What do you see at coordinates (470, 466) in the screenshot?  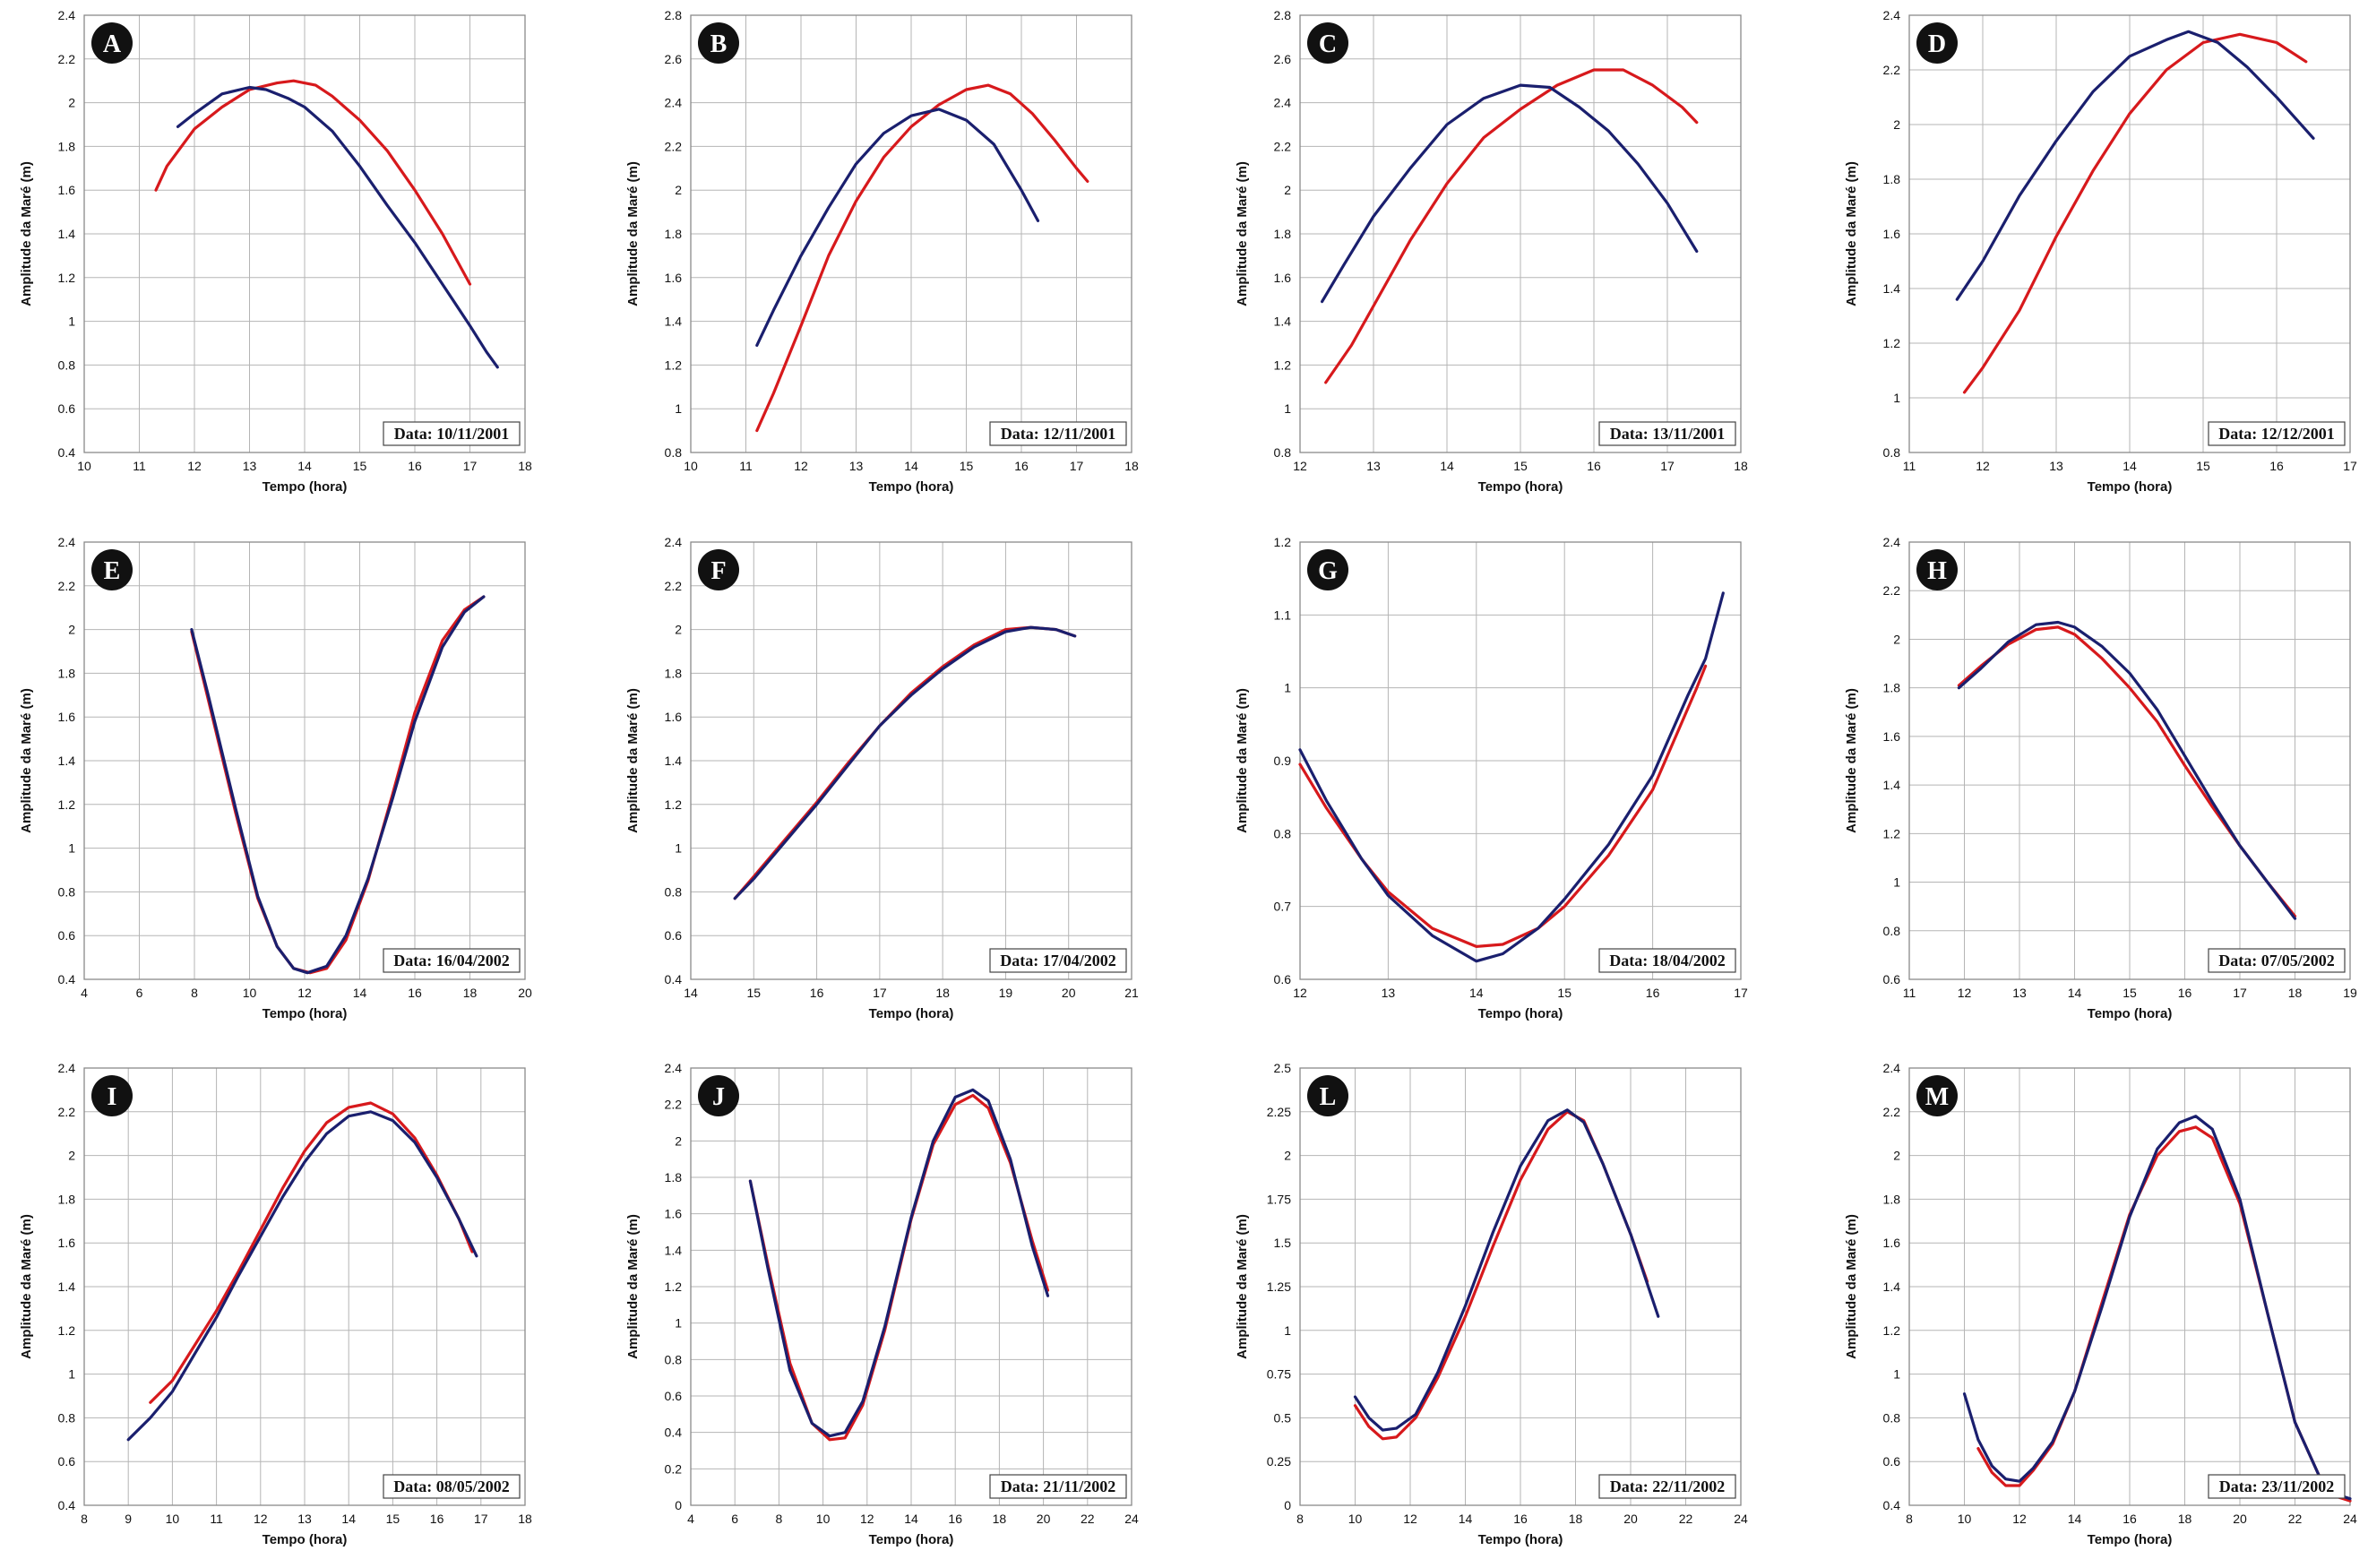 I see `x-tick-label: 17` at bounding box center [470, 466].